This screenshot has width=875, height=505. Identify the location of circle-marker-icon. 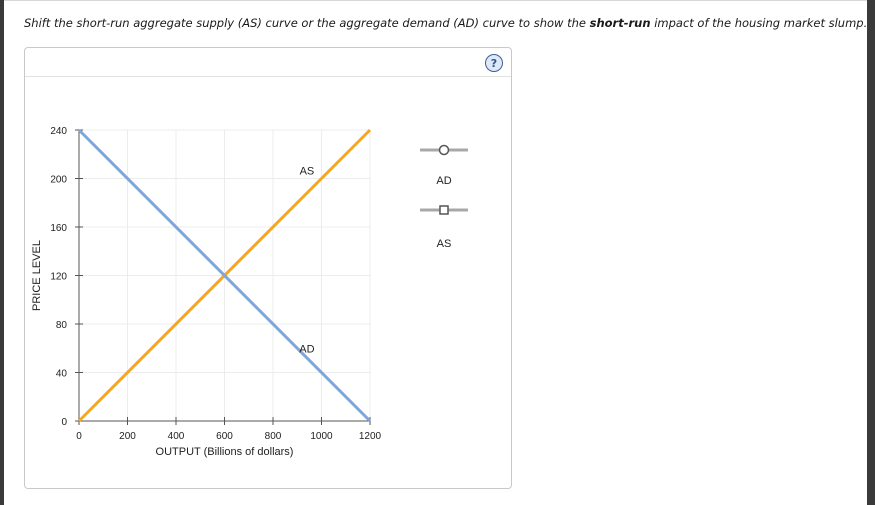
(444, 150).